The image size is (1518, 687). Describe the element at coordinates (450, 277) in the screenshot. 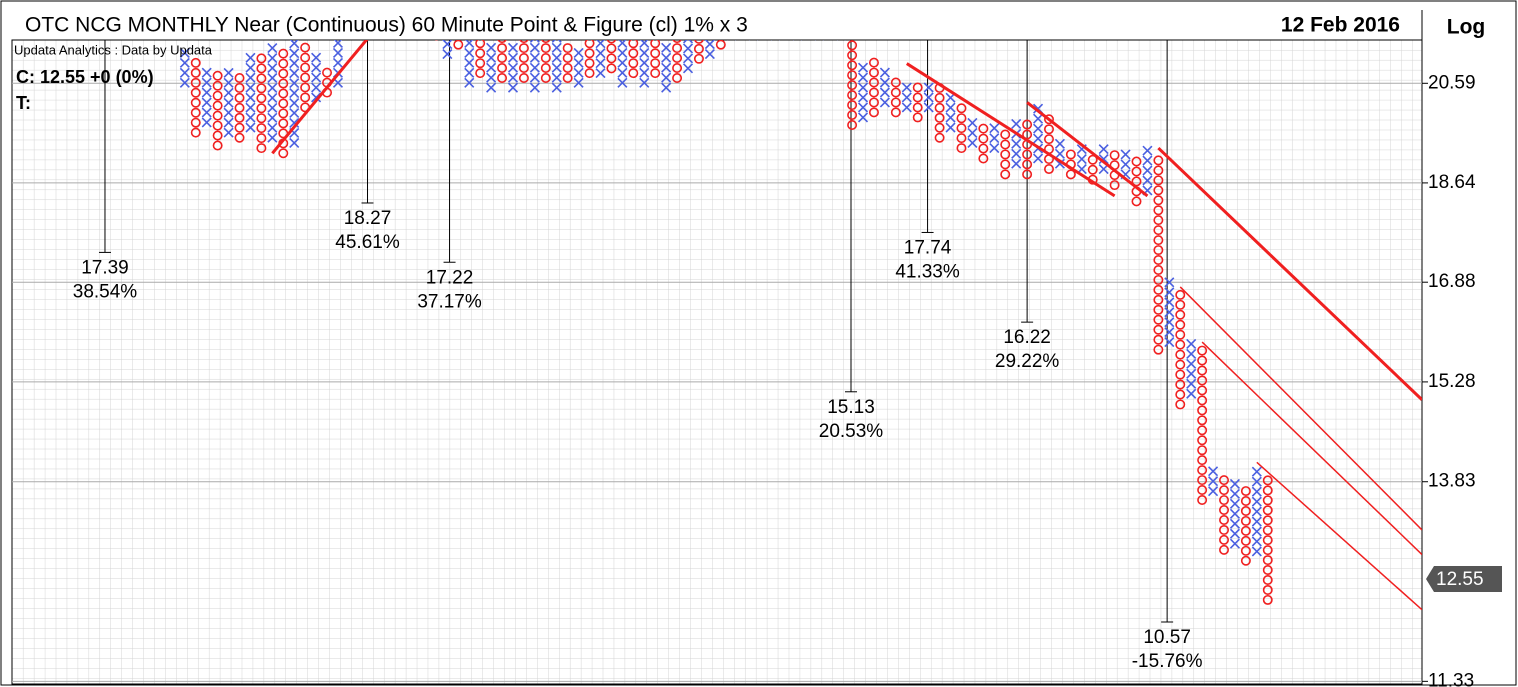

I see `target-value: 17.22` at that location.